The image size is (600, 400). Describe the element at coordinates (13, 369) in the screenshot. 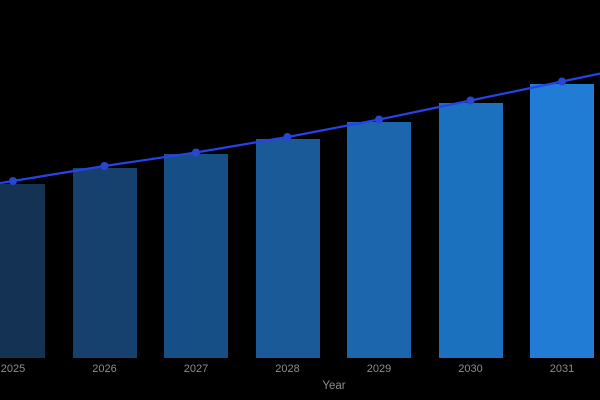

I see `x-tick-2025: 2025` at that location.